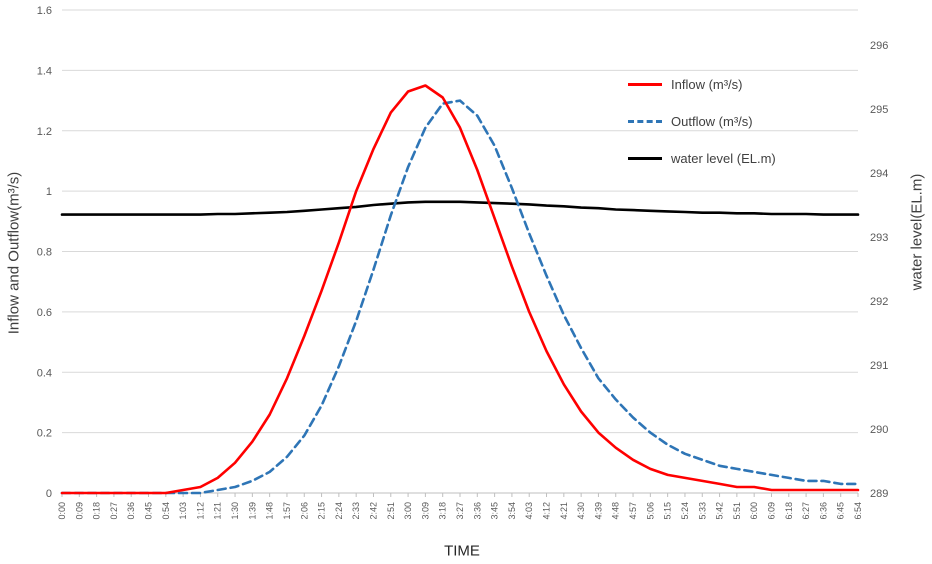  Describe the element at coordinates (598, 511) in the screenshot. I see `x-axis-tick-label: 4:39` at that location.